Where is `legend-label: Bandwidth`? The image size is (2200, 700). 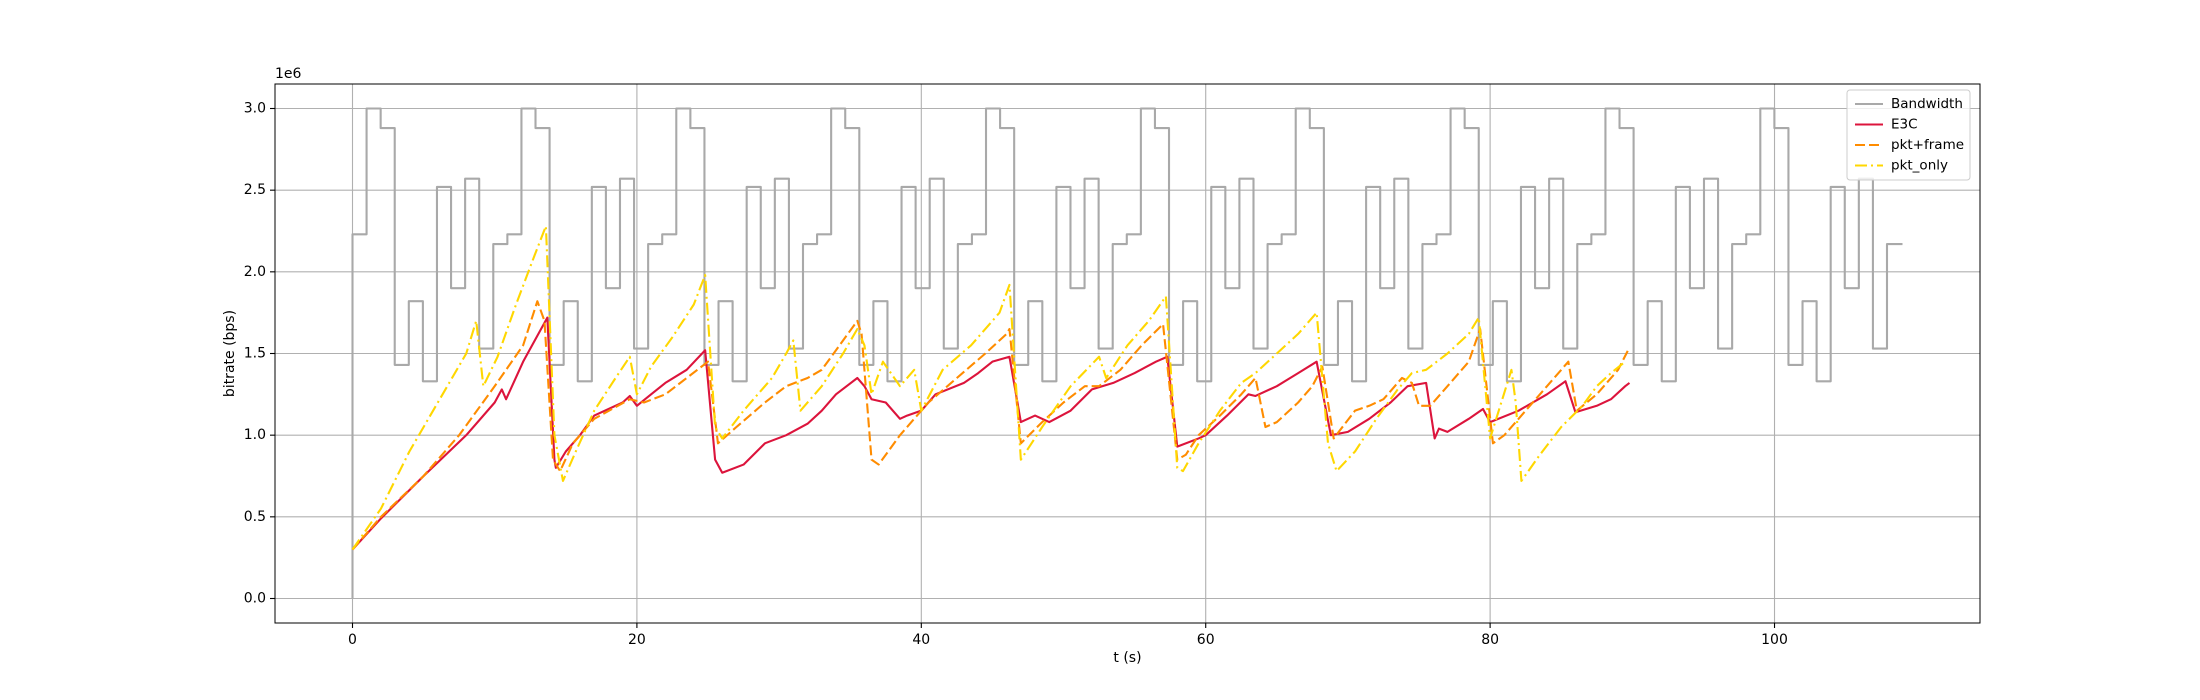
legend-label: Bandwidth is located at coordinates (1927, 104).